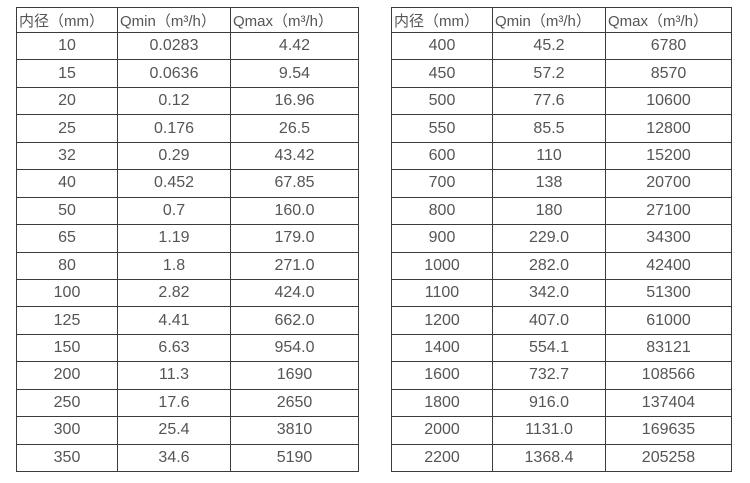 This screenshot has height=483, width=750. Describe the element at coordinates (668, 101) in the screenshot. I see `table-cell: 10600` at that location.